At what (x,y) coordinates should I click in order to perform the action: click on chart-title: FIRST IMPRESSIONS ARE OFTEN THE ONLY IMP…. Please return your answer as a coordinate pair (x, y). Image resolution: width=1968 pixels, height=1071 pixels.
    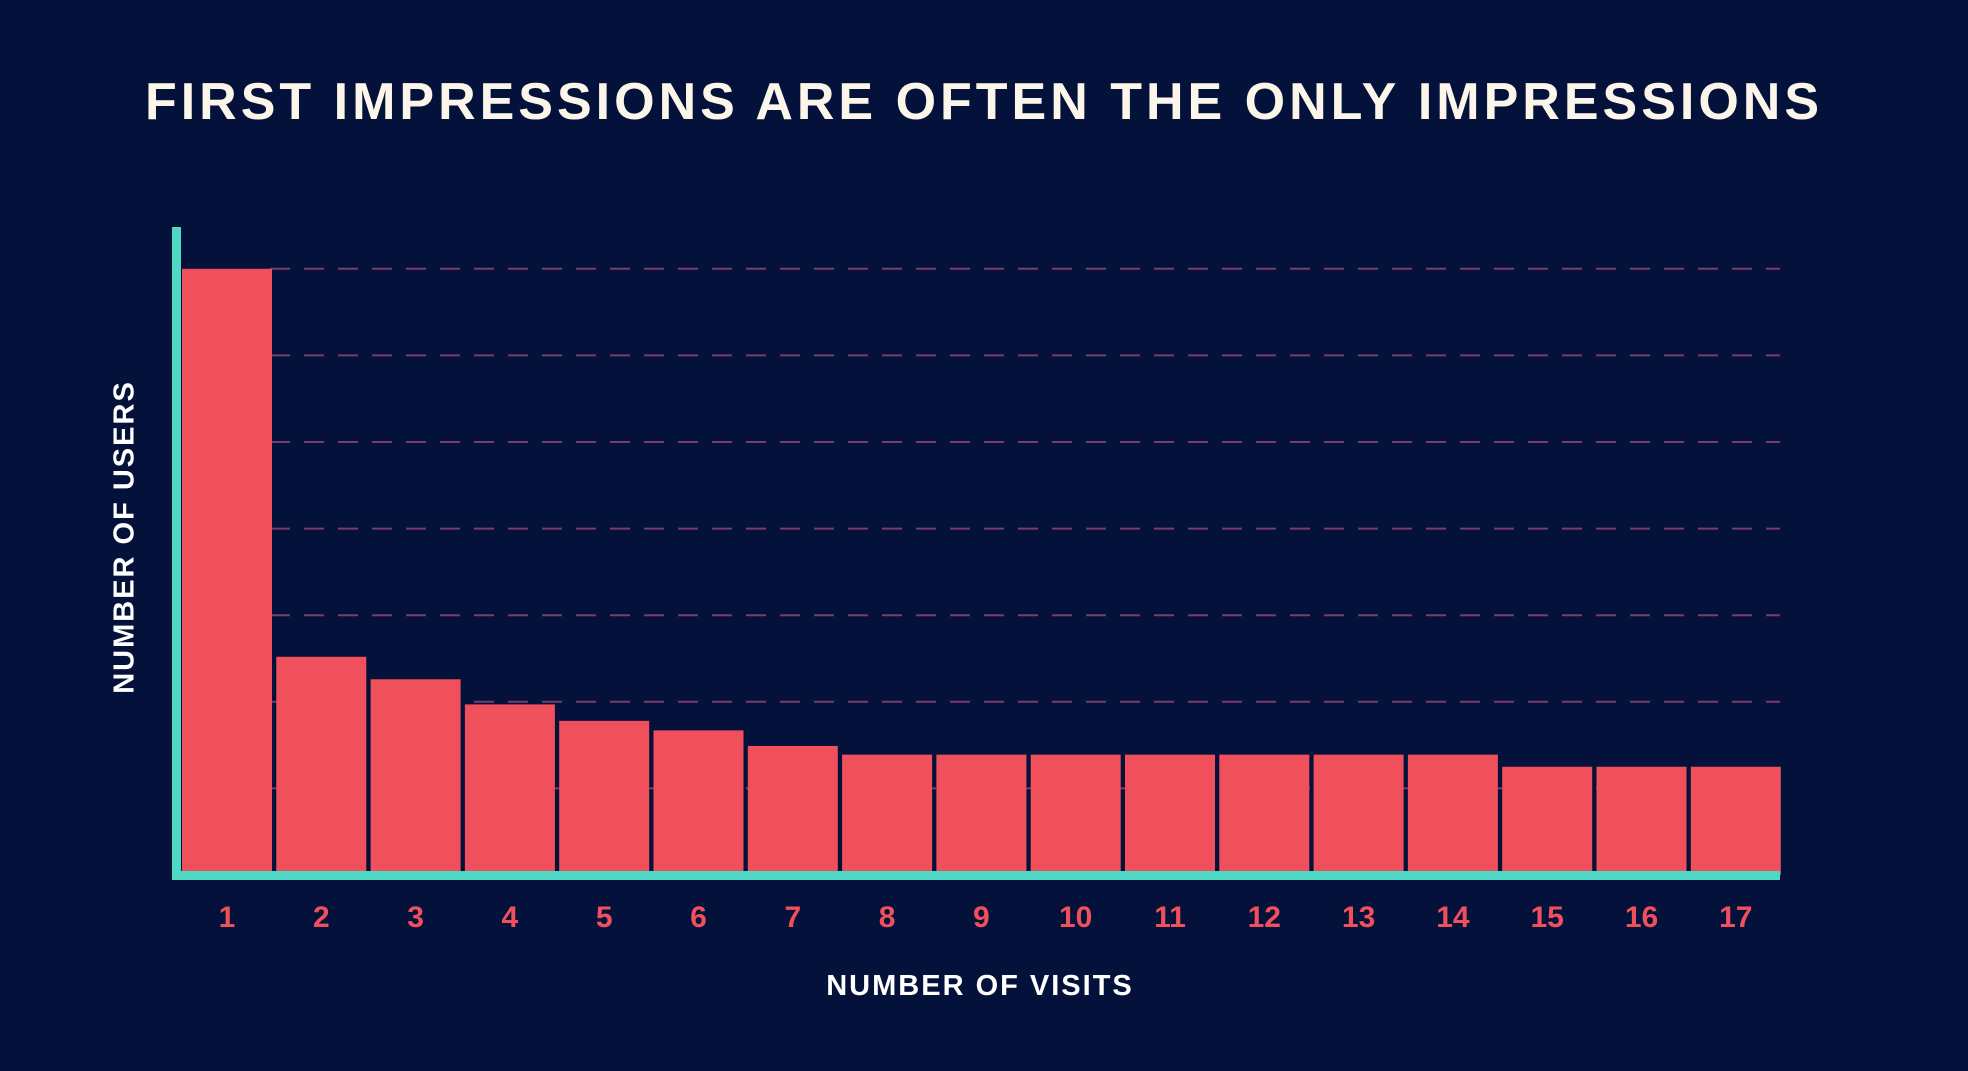
    Looking at the image, I should click on (984, 102).